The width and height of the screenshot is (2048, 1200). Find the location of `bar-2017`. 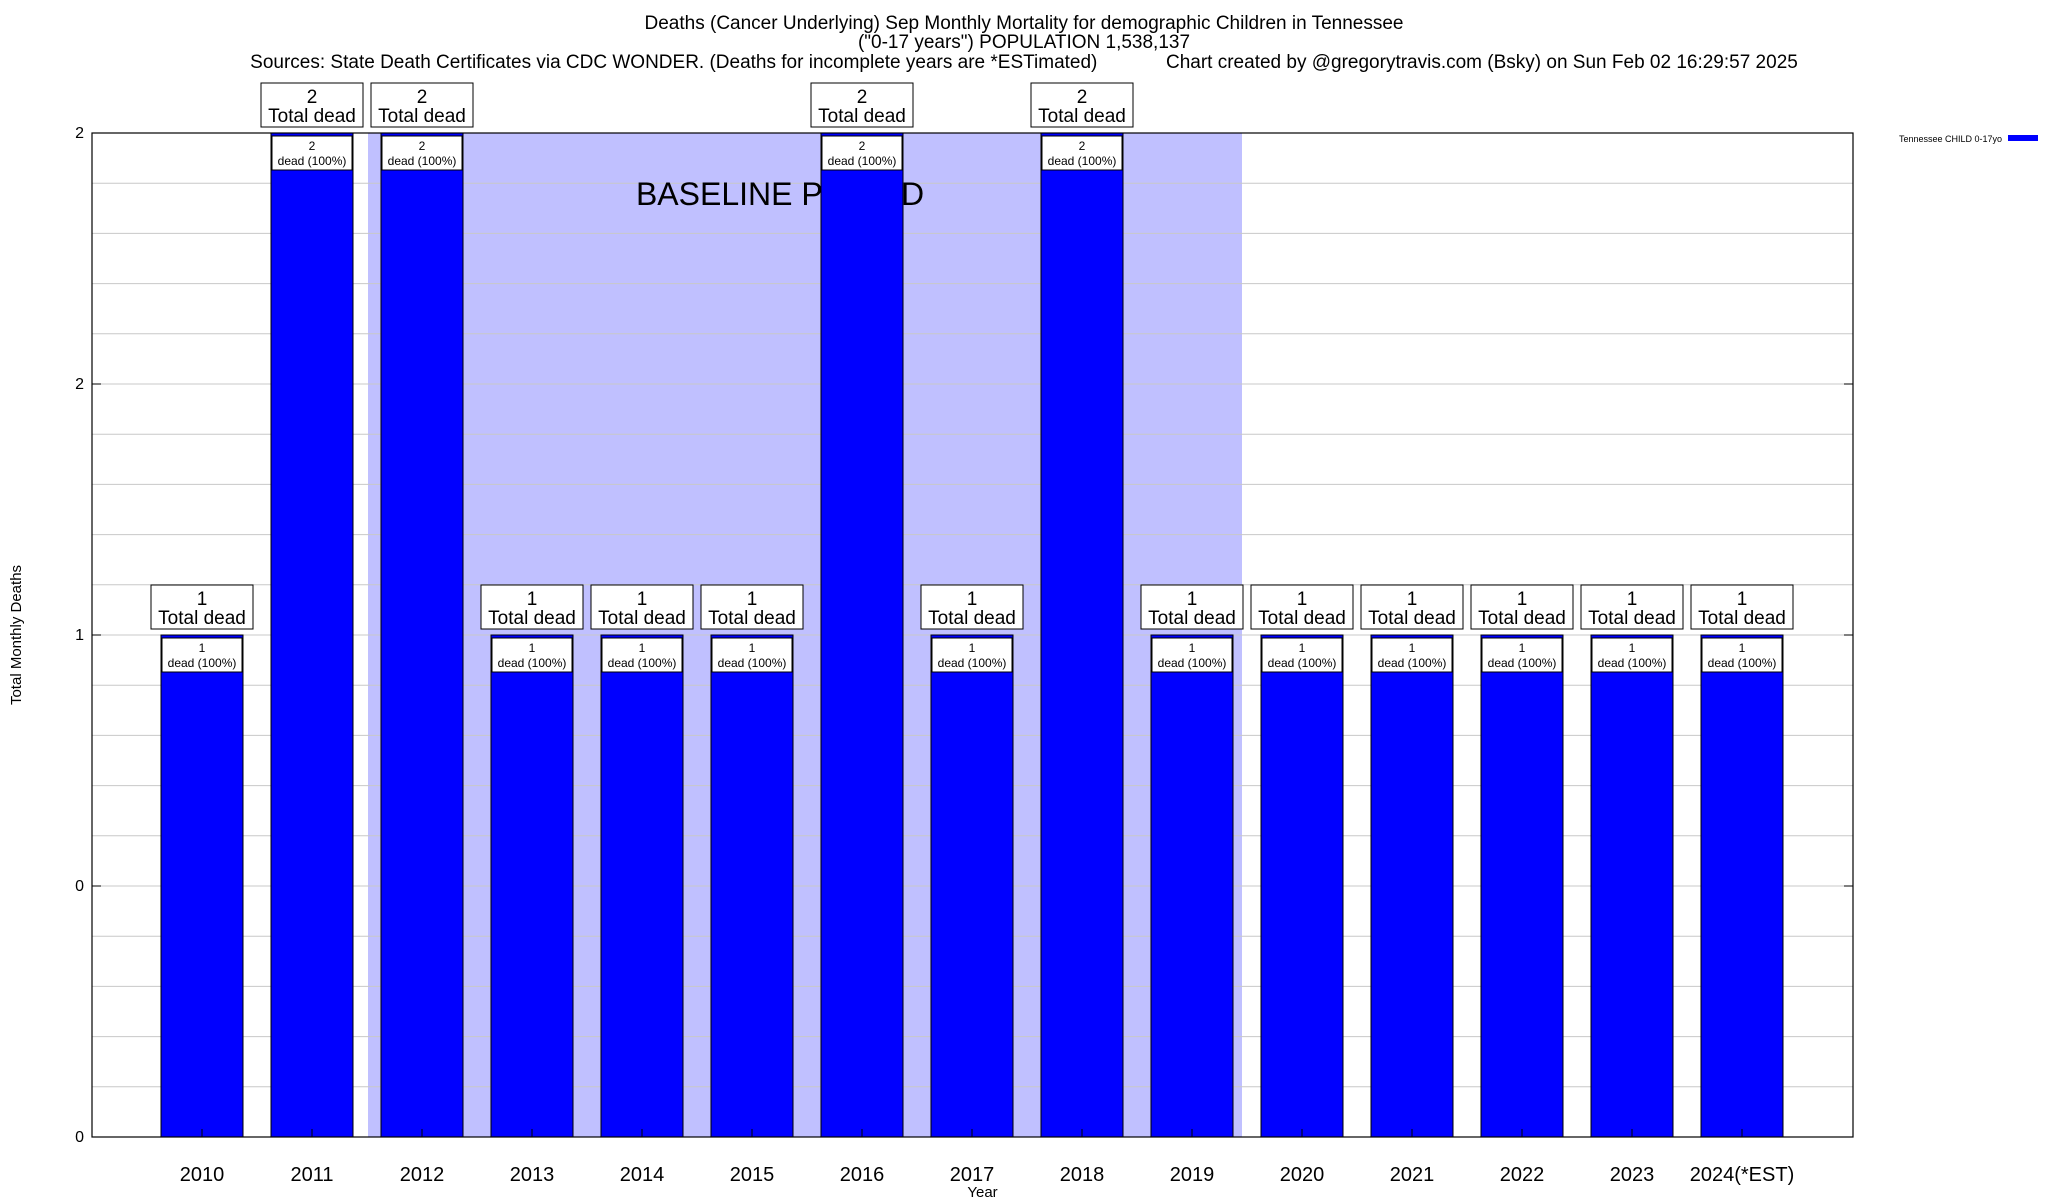

bar-2017 is located at coordinates (972, 886).